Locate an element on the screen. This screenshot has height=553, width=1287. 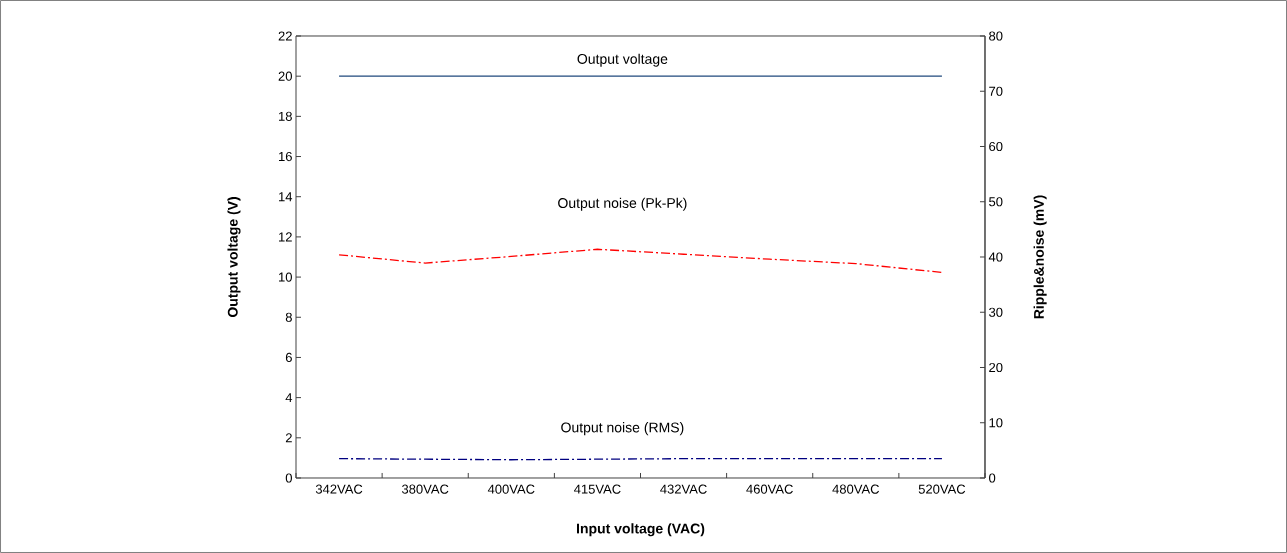
x-tick-label: 342VAC is located at coordinates (339, 489).